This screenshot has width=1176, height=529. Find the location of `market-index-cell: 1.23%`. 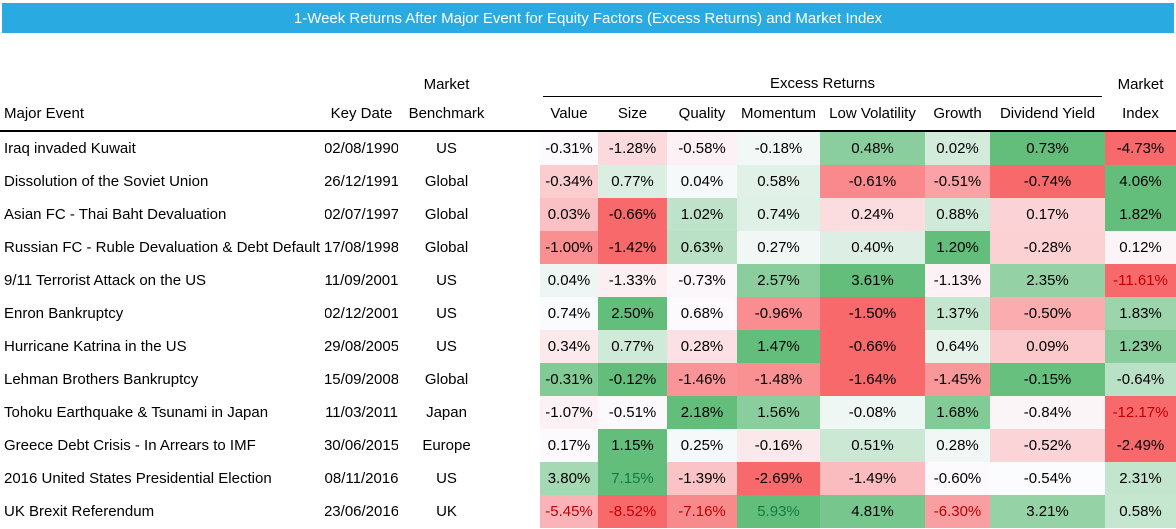

market-index-cell: 1.23% is located at coordinates (1140, 346).